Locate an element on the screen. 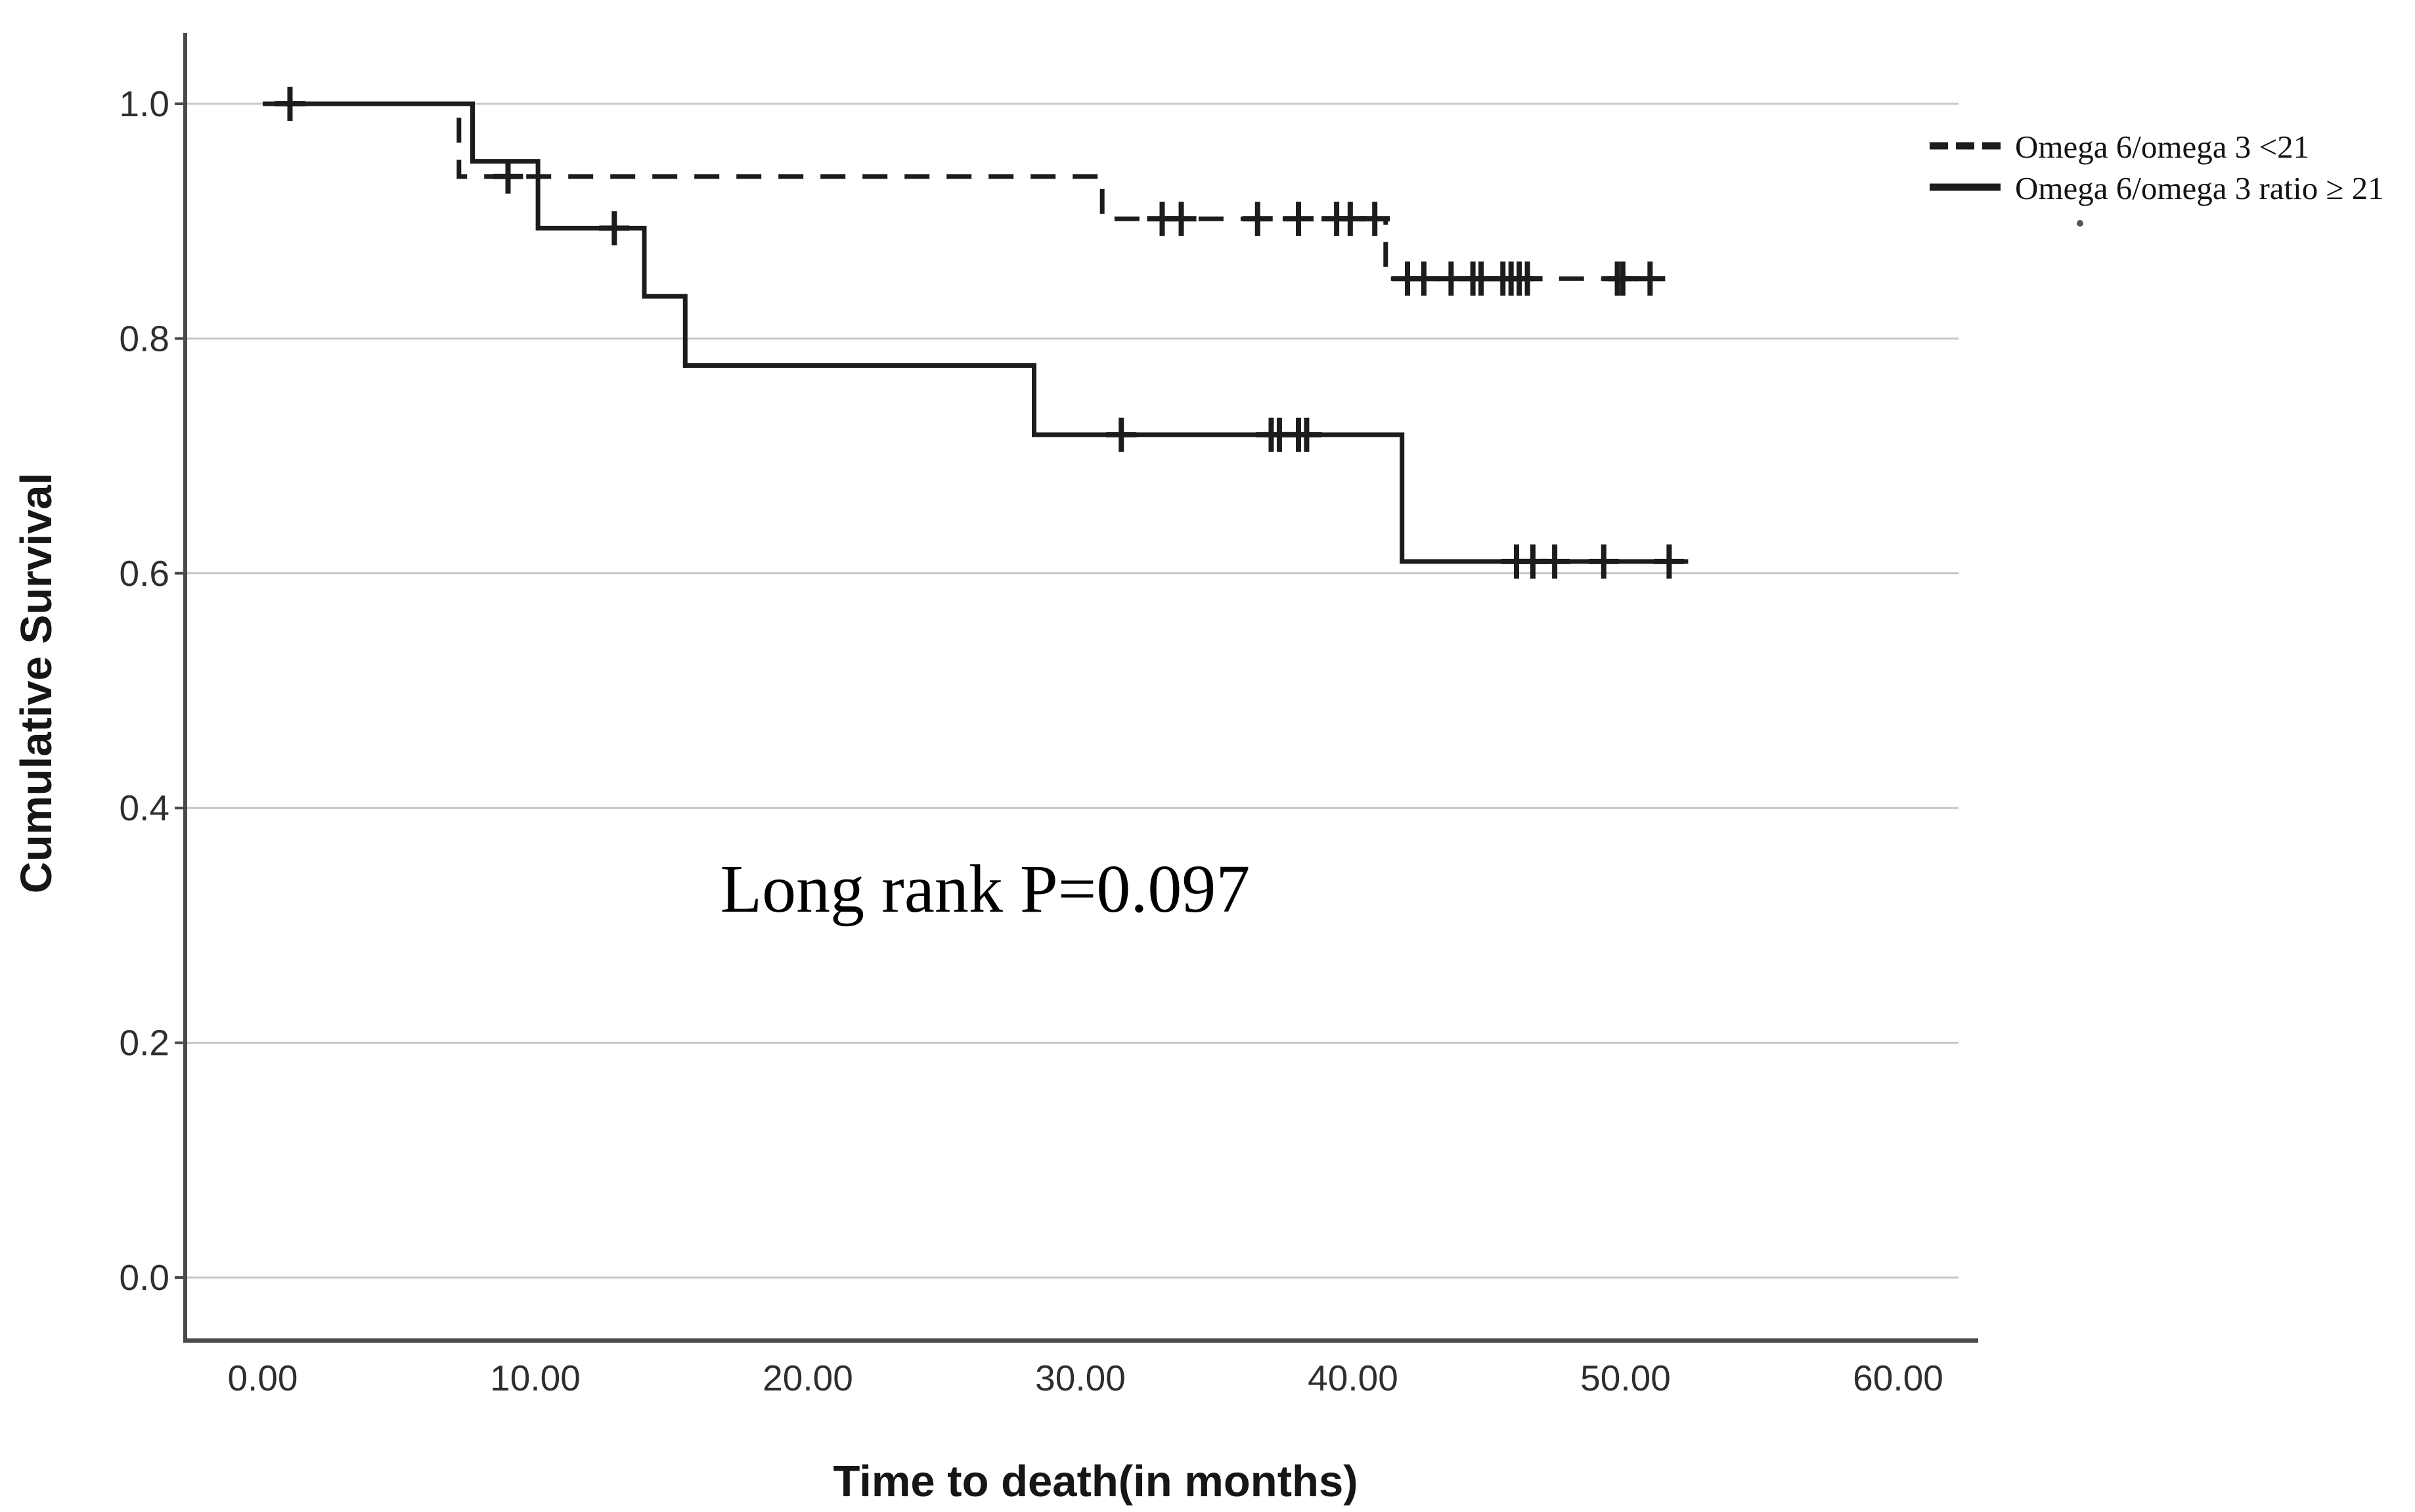  y-tick-label: 0.2 is located at coordinates (144, 1043).